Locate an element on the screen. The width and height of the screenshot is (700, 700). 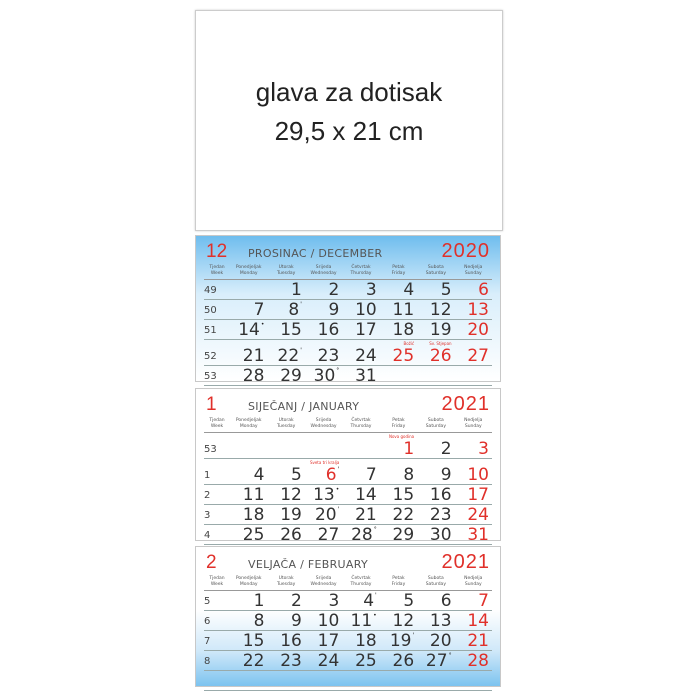
day-number-line: 13 is located at coordinates (478, 310).